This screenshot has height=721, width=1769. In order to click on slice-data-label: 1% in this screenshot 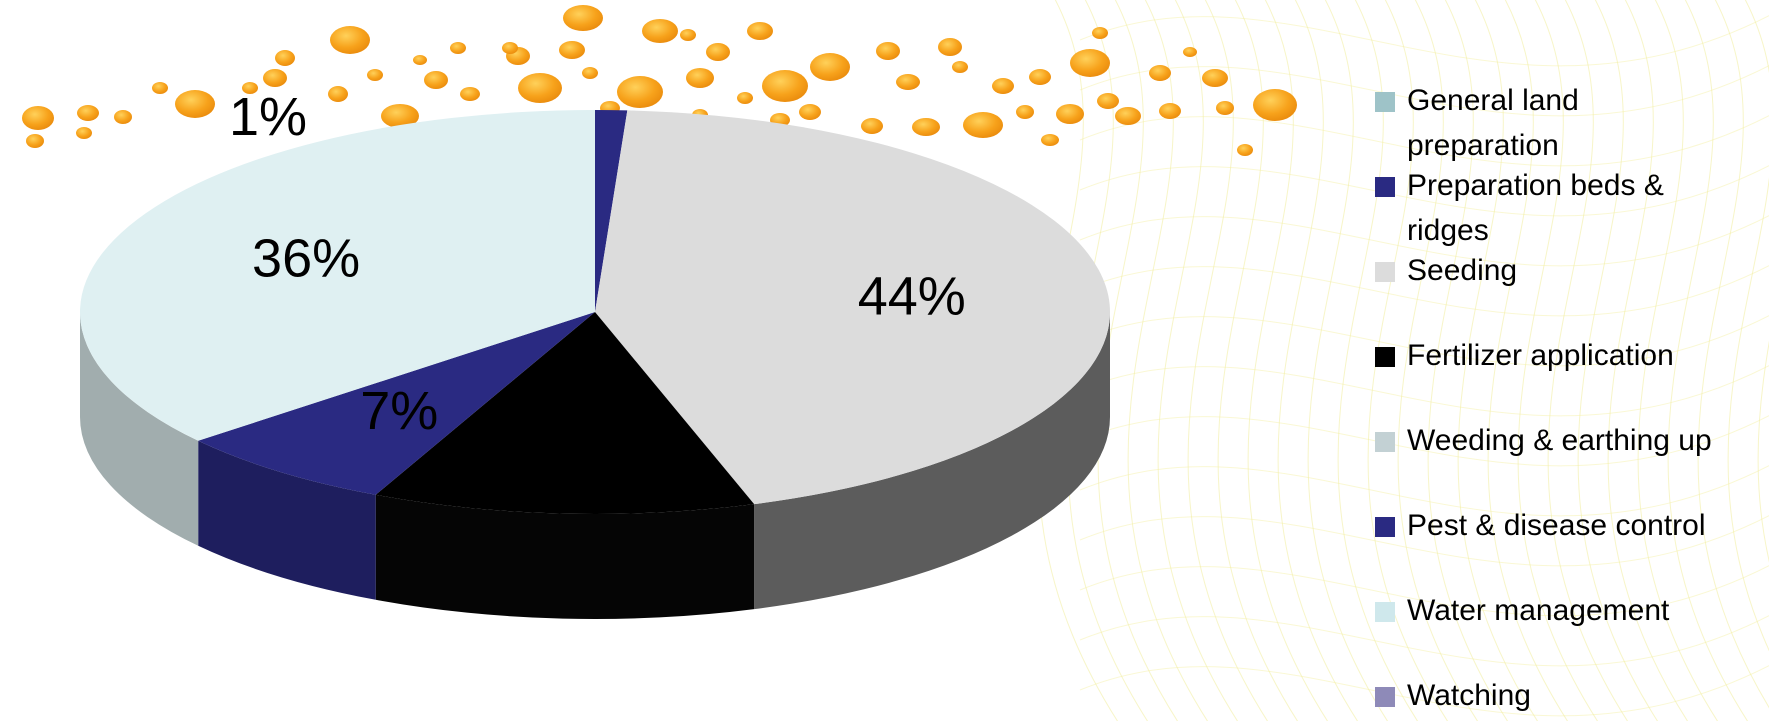, I will do `click(268, 117)`.